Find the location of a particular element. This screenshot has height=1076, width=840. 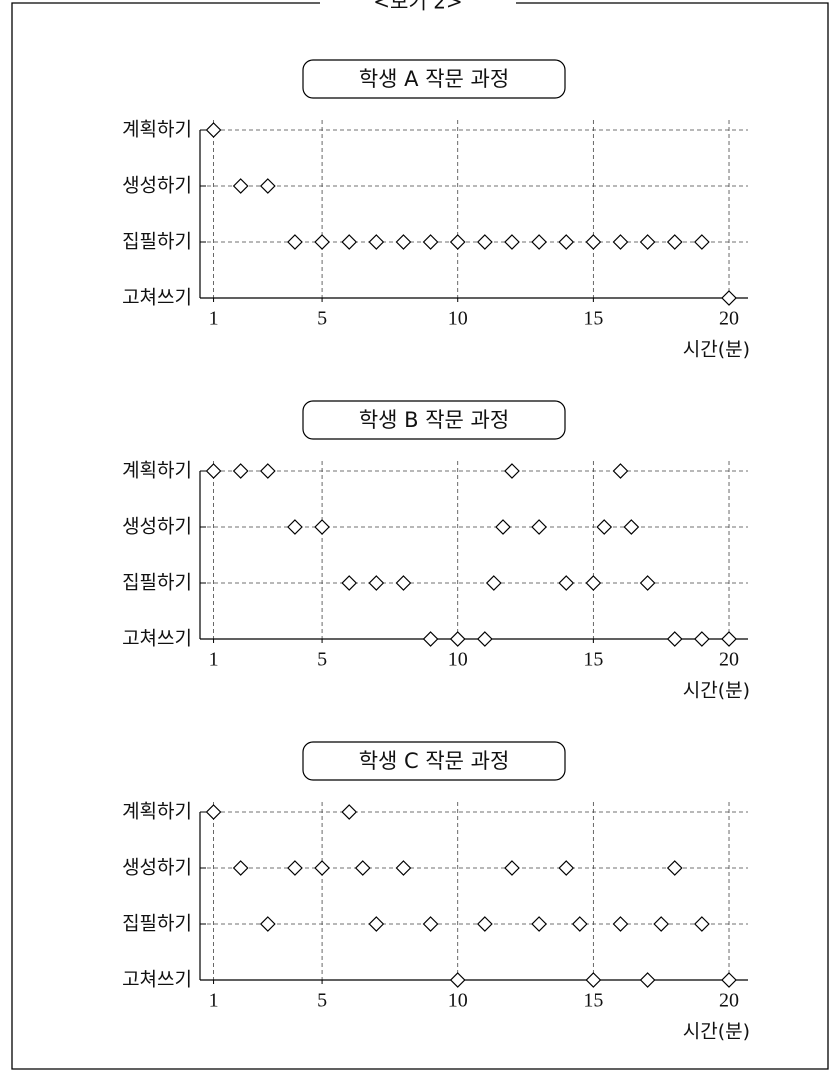

frame-title: <보기 2> is located at coordinates (417, 7).